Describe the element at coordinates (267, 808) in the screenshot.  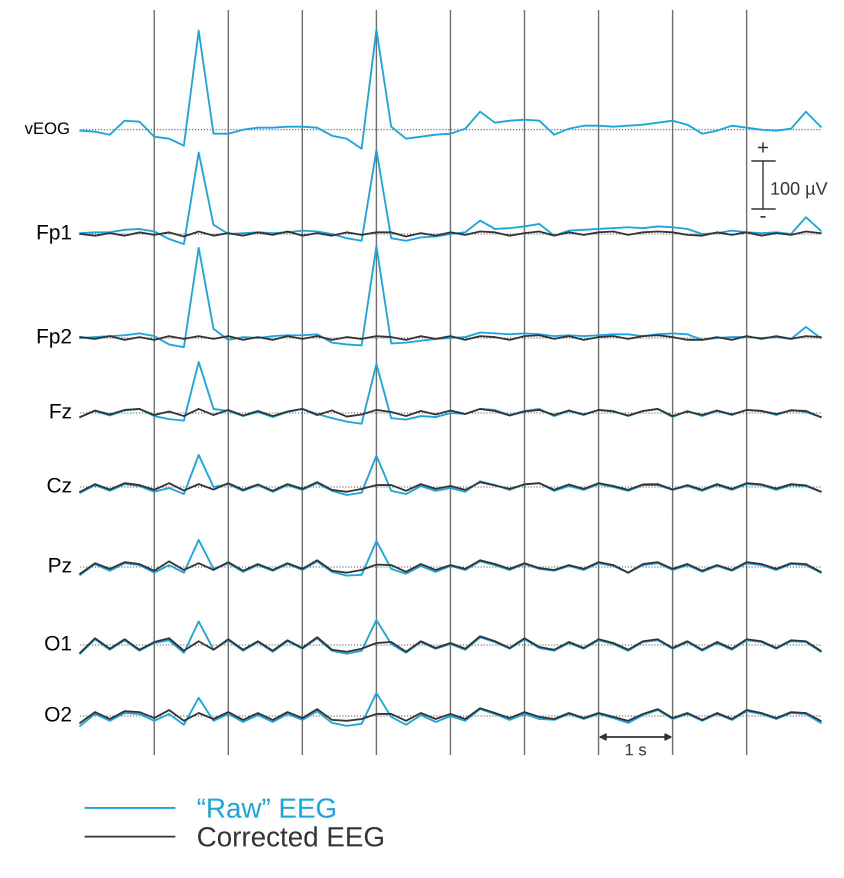
I see `legend-label: “Raw” EEG` at that location.